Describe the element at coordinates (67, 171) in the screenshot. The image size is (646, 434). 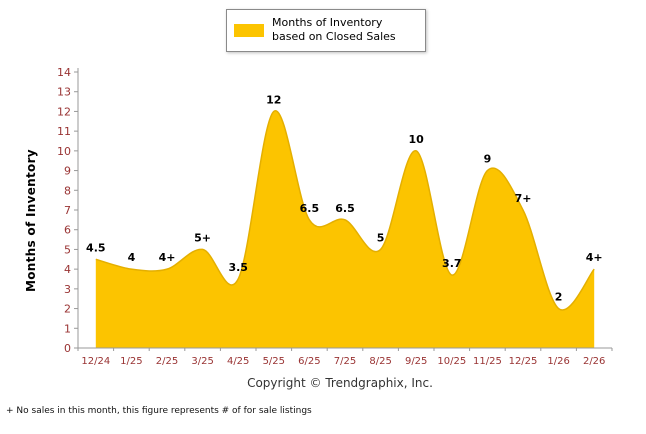
I see `svg-text: 9` at that location.